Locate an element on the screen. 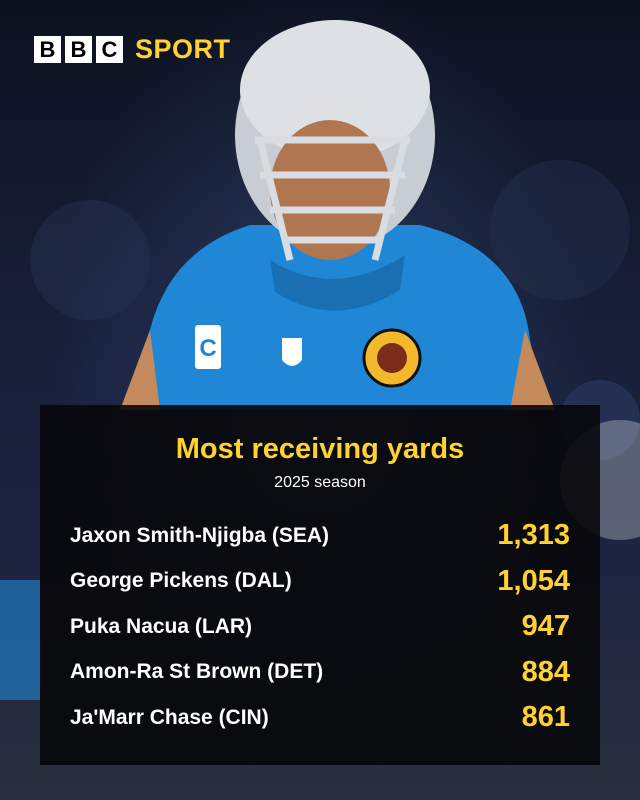 Image resolution: width=640 pixels, height=800 pixels. yards-value: 947 is located at coordinates (545, 626).